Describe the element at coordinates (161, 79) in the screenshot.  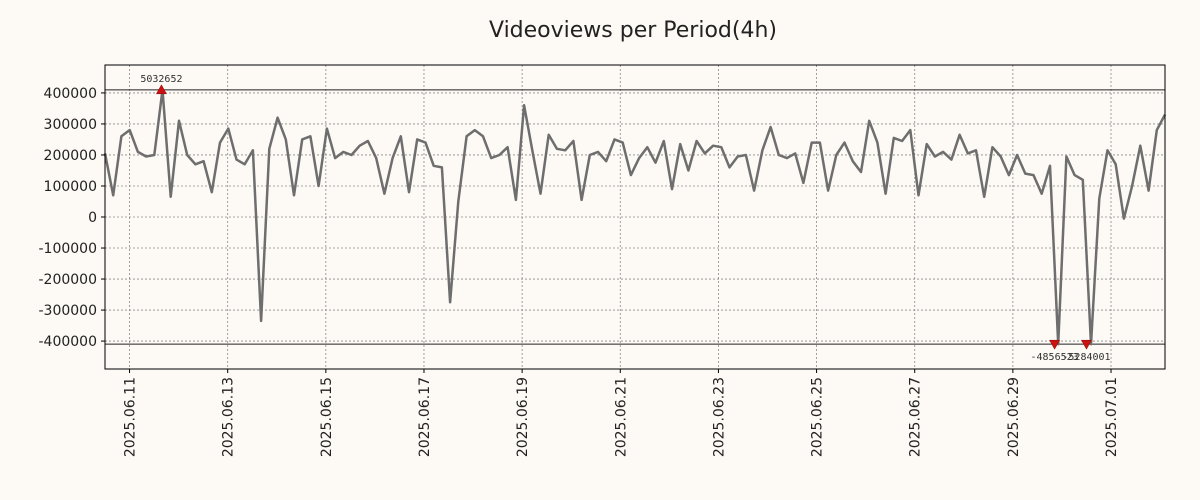
I see `extreme-marker-label: 5032652` at that location.